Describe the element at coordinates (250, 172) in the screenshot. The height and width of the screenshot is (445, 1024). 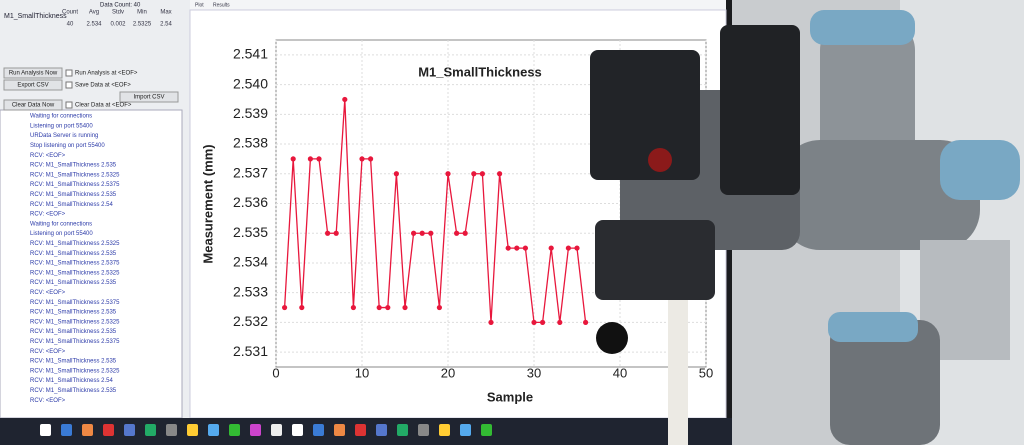
I see `y-tick-label: 2.537` at that location.